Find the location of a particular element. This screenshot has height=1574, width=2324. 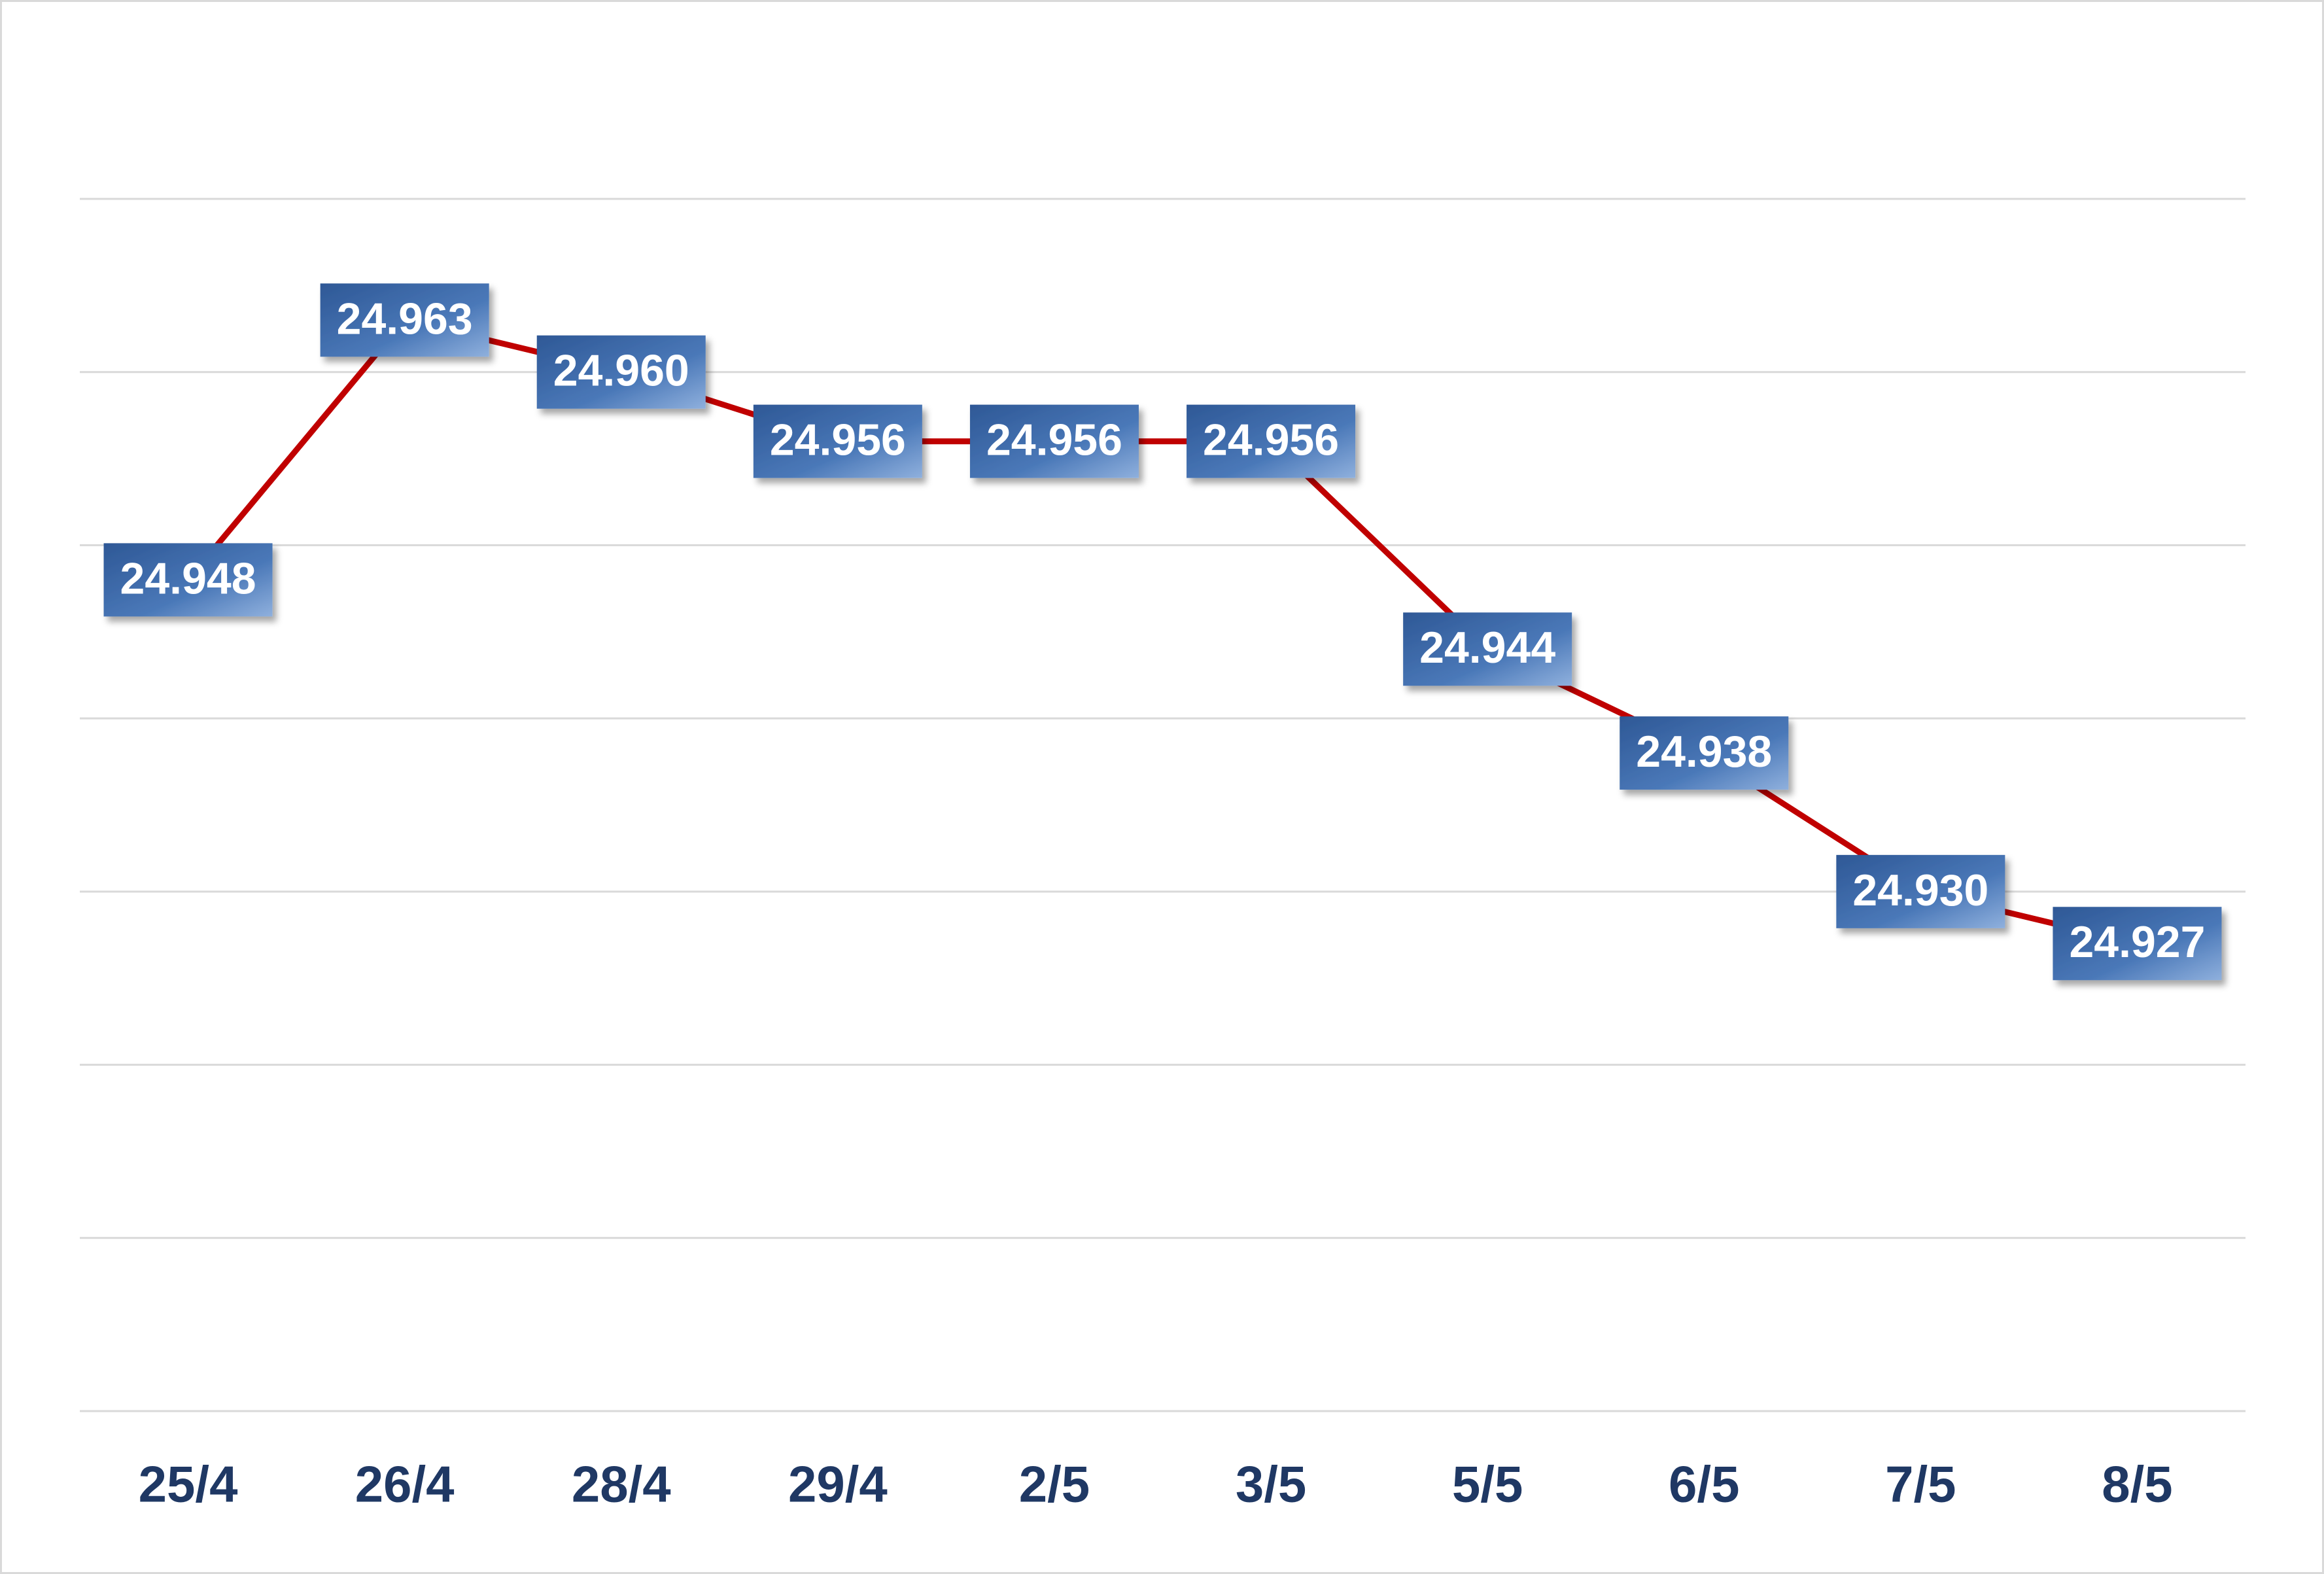

data-label: 24.944 is located at coordinates (1487, 649).